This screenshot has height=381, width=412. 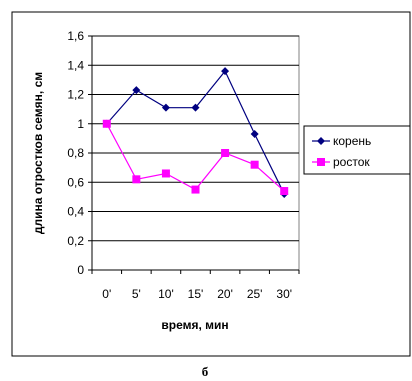 I want to click on legend-marker-rostok, so click(x=321, y=162).